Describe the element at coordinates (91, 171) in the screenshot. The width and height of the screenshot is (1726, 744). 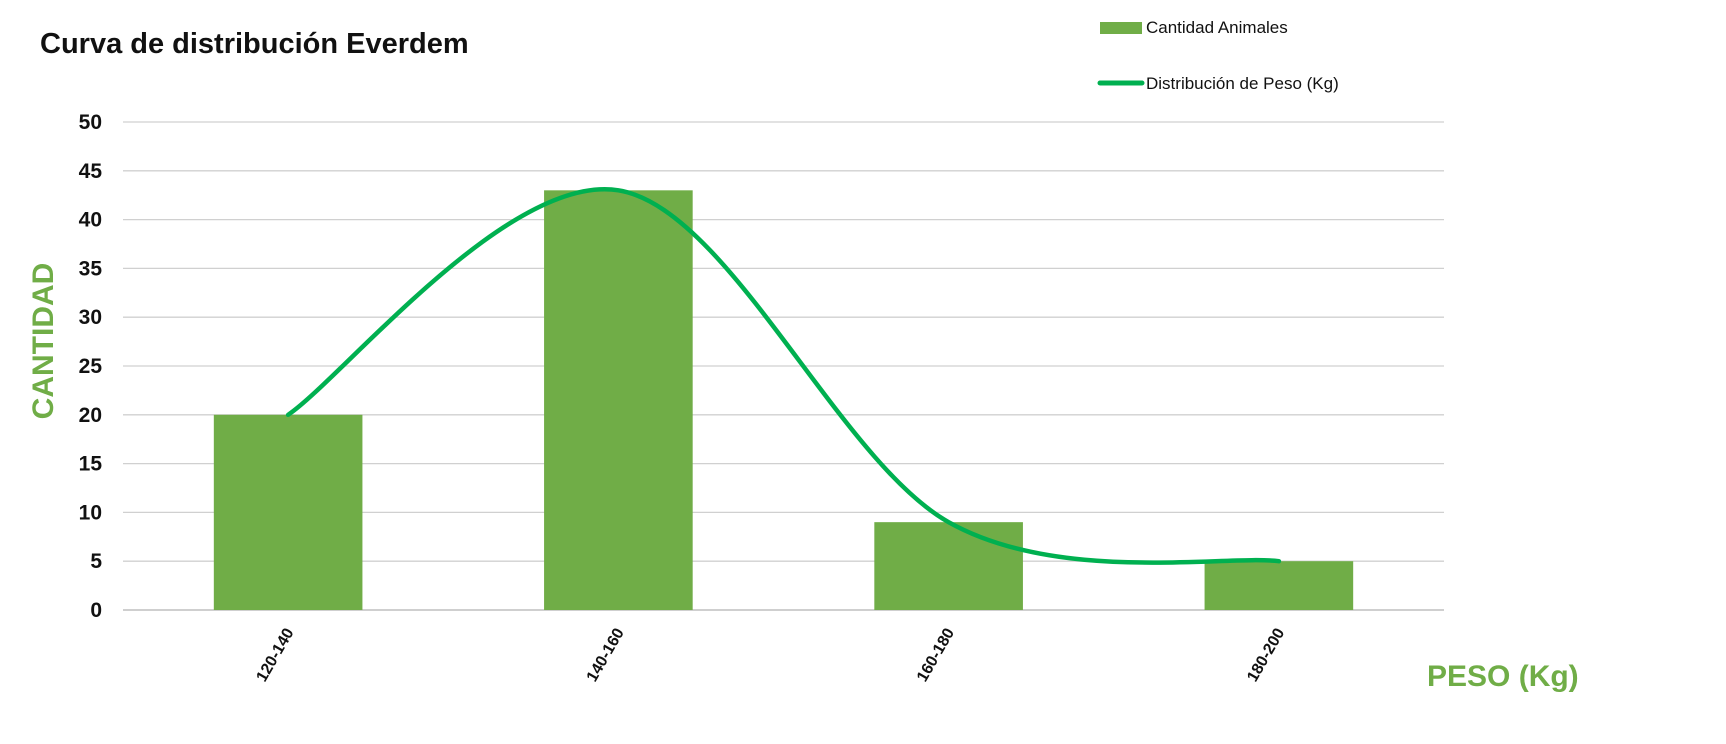
I see `y-tick-label: 45` at that location.